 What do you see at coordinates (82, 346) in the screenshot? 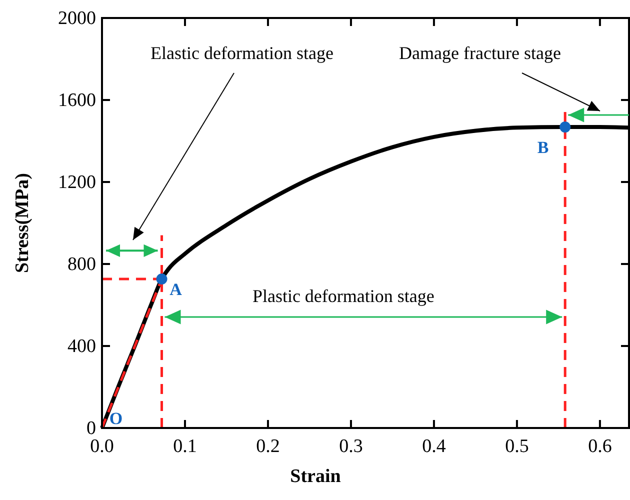
I see `y-tick-label: 400` at bounding box center [82, 346].